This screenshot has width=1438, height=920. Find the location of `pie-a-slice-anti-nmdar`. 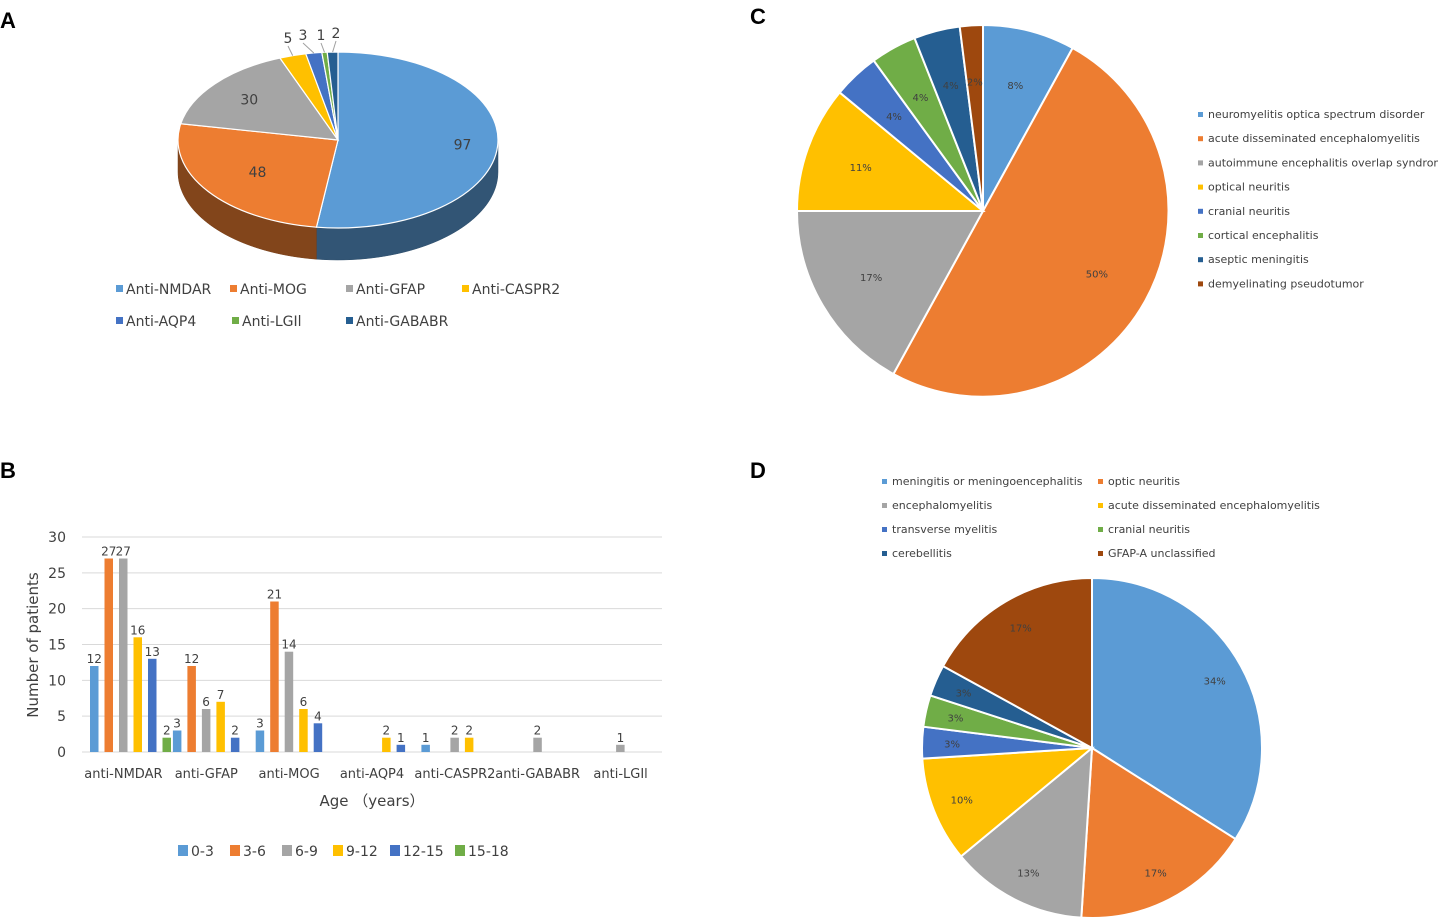

pie-a-slice-anti-nmdar is located at coordinates (407, 140).